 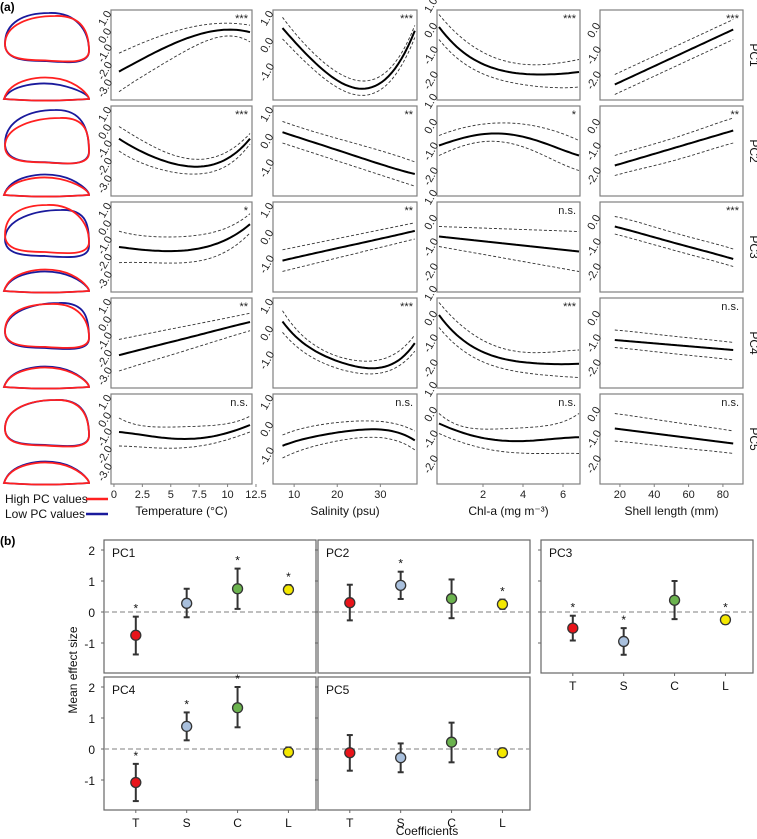 I want to click on effect-plot-pc4-col3: ***1.00.0-1.0-2.0, so click(x=501, y=336).